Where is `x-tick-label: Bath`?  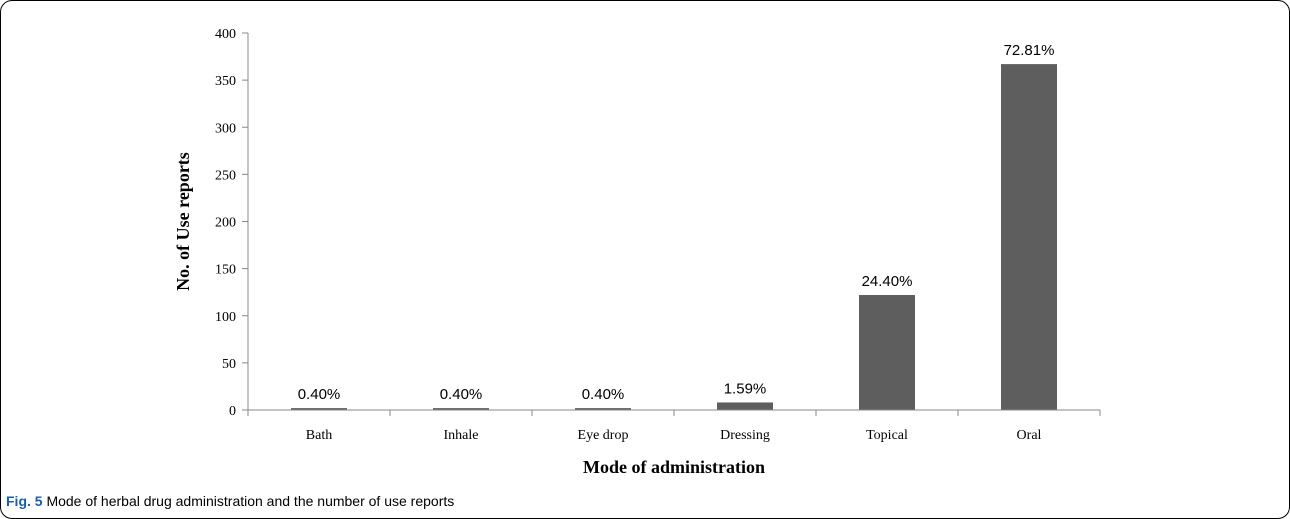 x-tick-label: Bath is located at coordinates (319, 435).